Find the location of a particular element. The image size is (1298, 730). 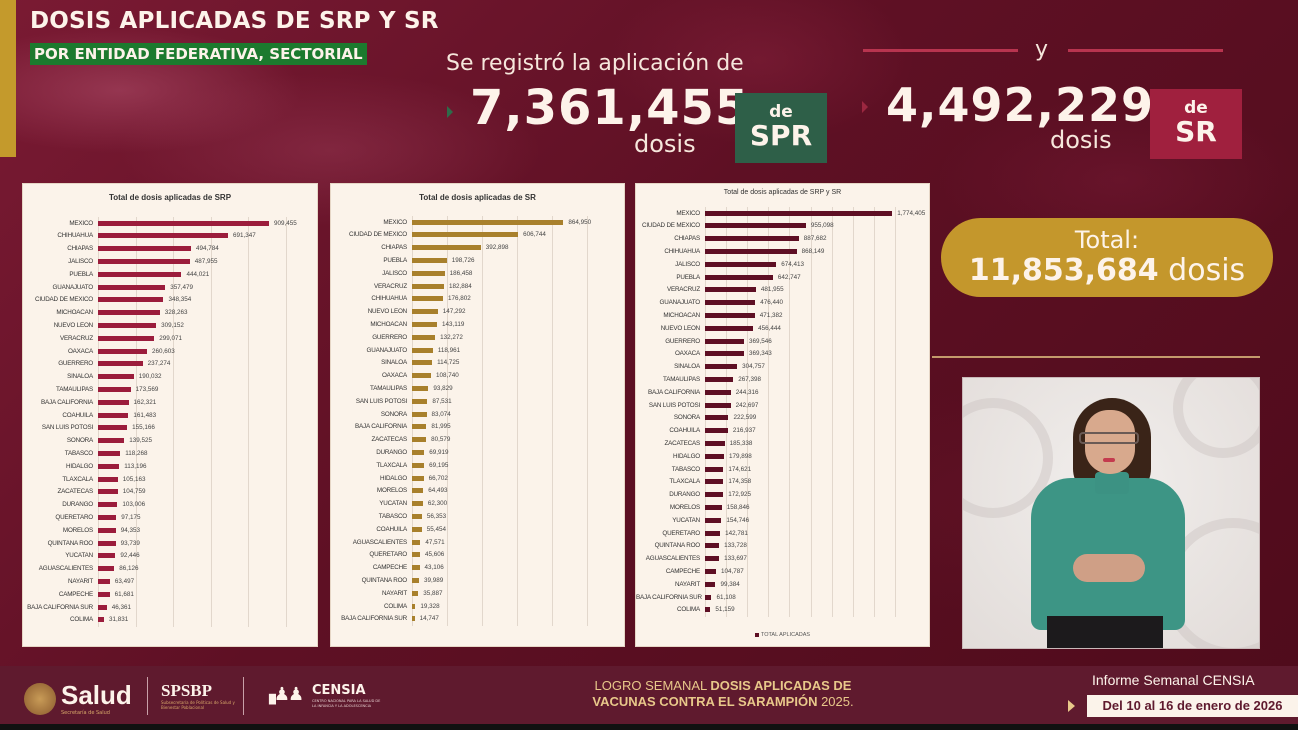

value-label: 142,781 is located at coordinates (736, 533).